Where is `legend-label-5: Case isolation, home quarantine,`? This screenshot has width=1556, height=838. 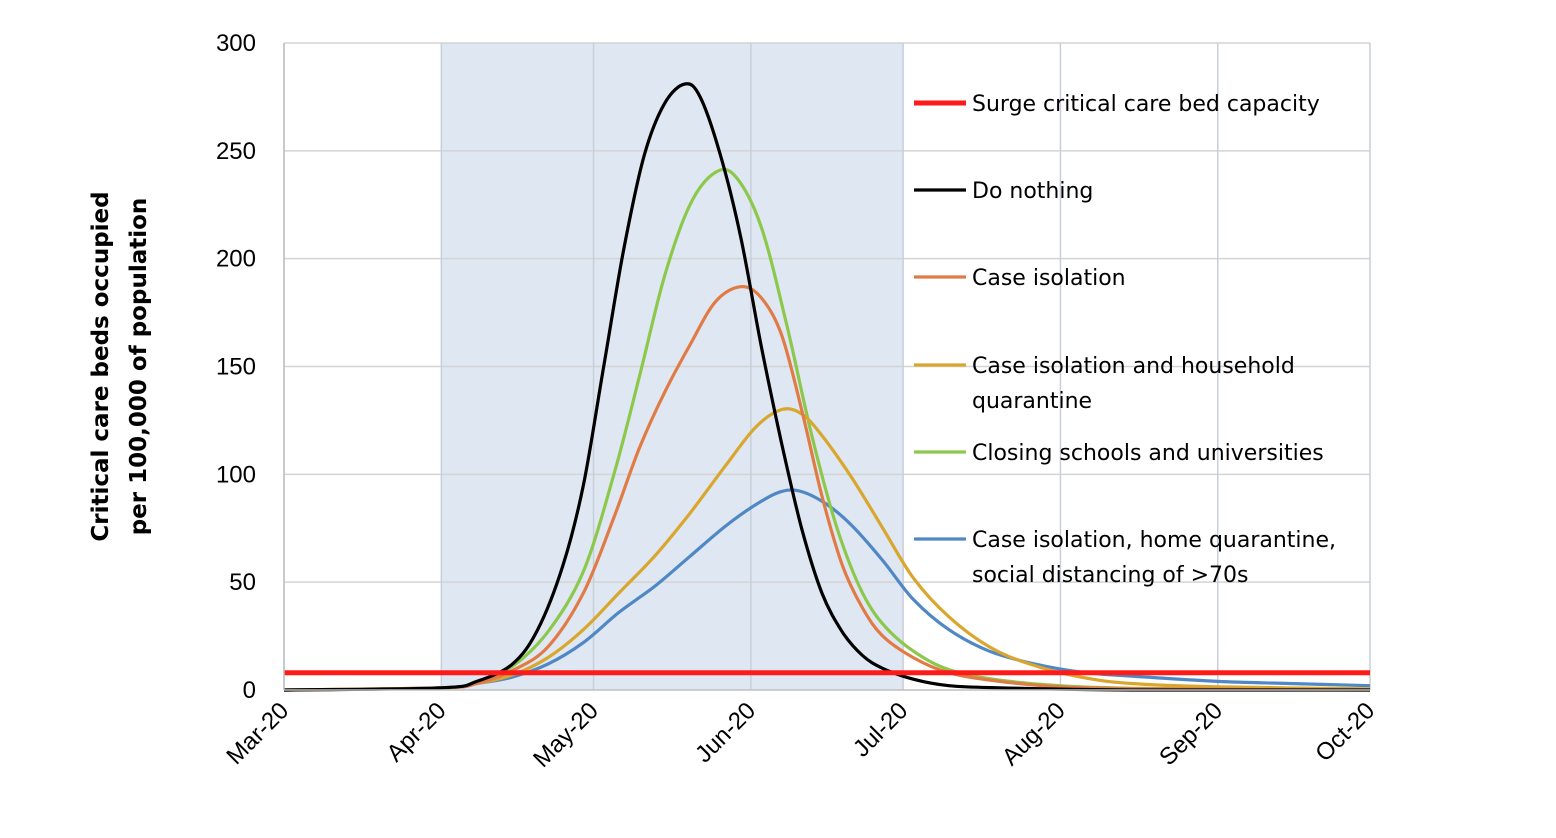 legend-label-5: Case isolation, home quarantine, is located at coordinates (1154, 540).